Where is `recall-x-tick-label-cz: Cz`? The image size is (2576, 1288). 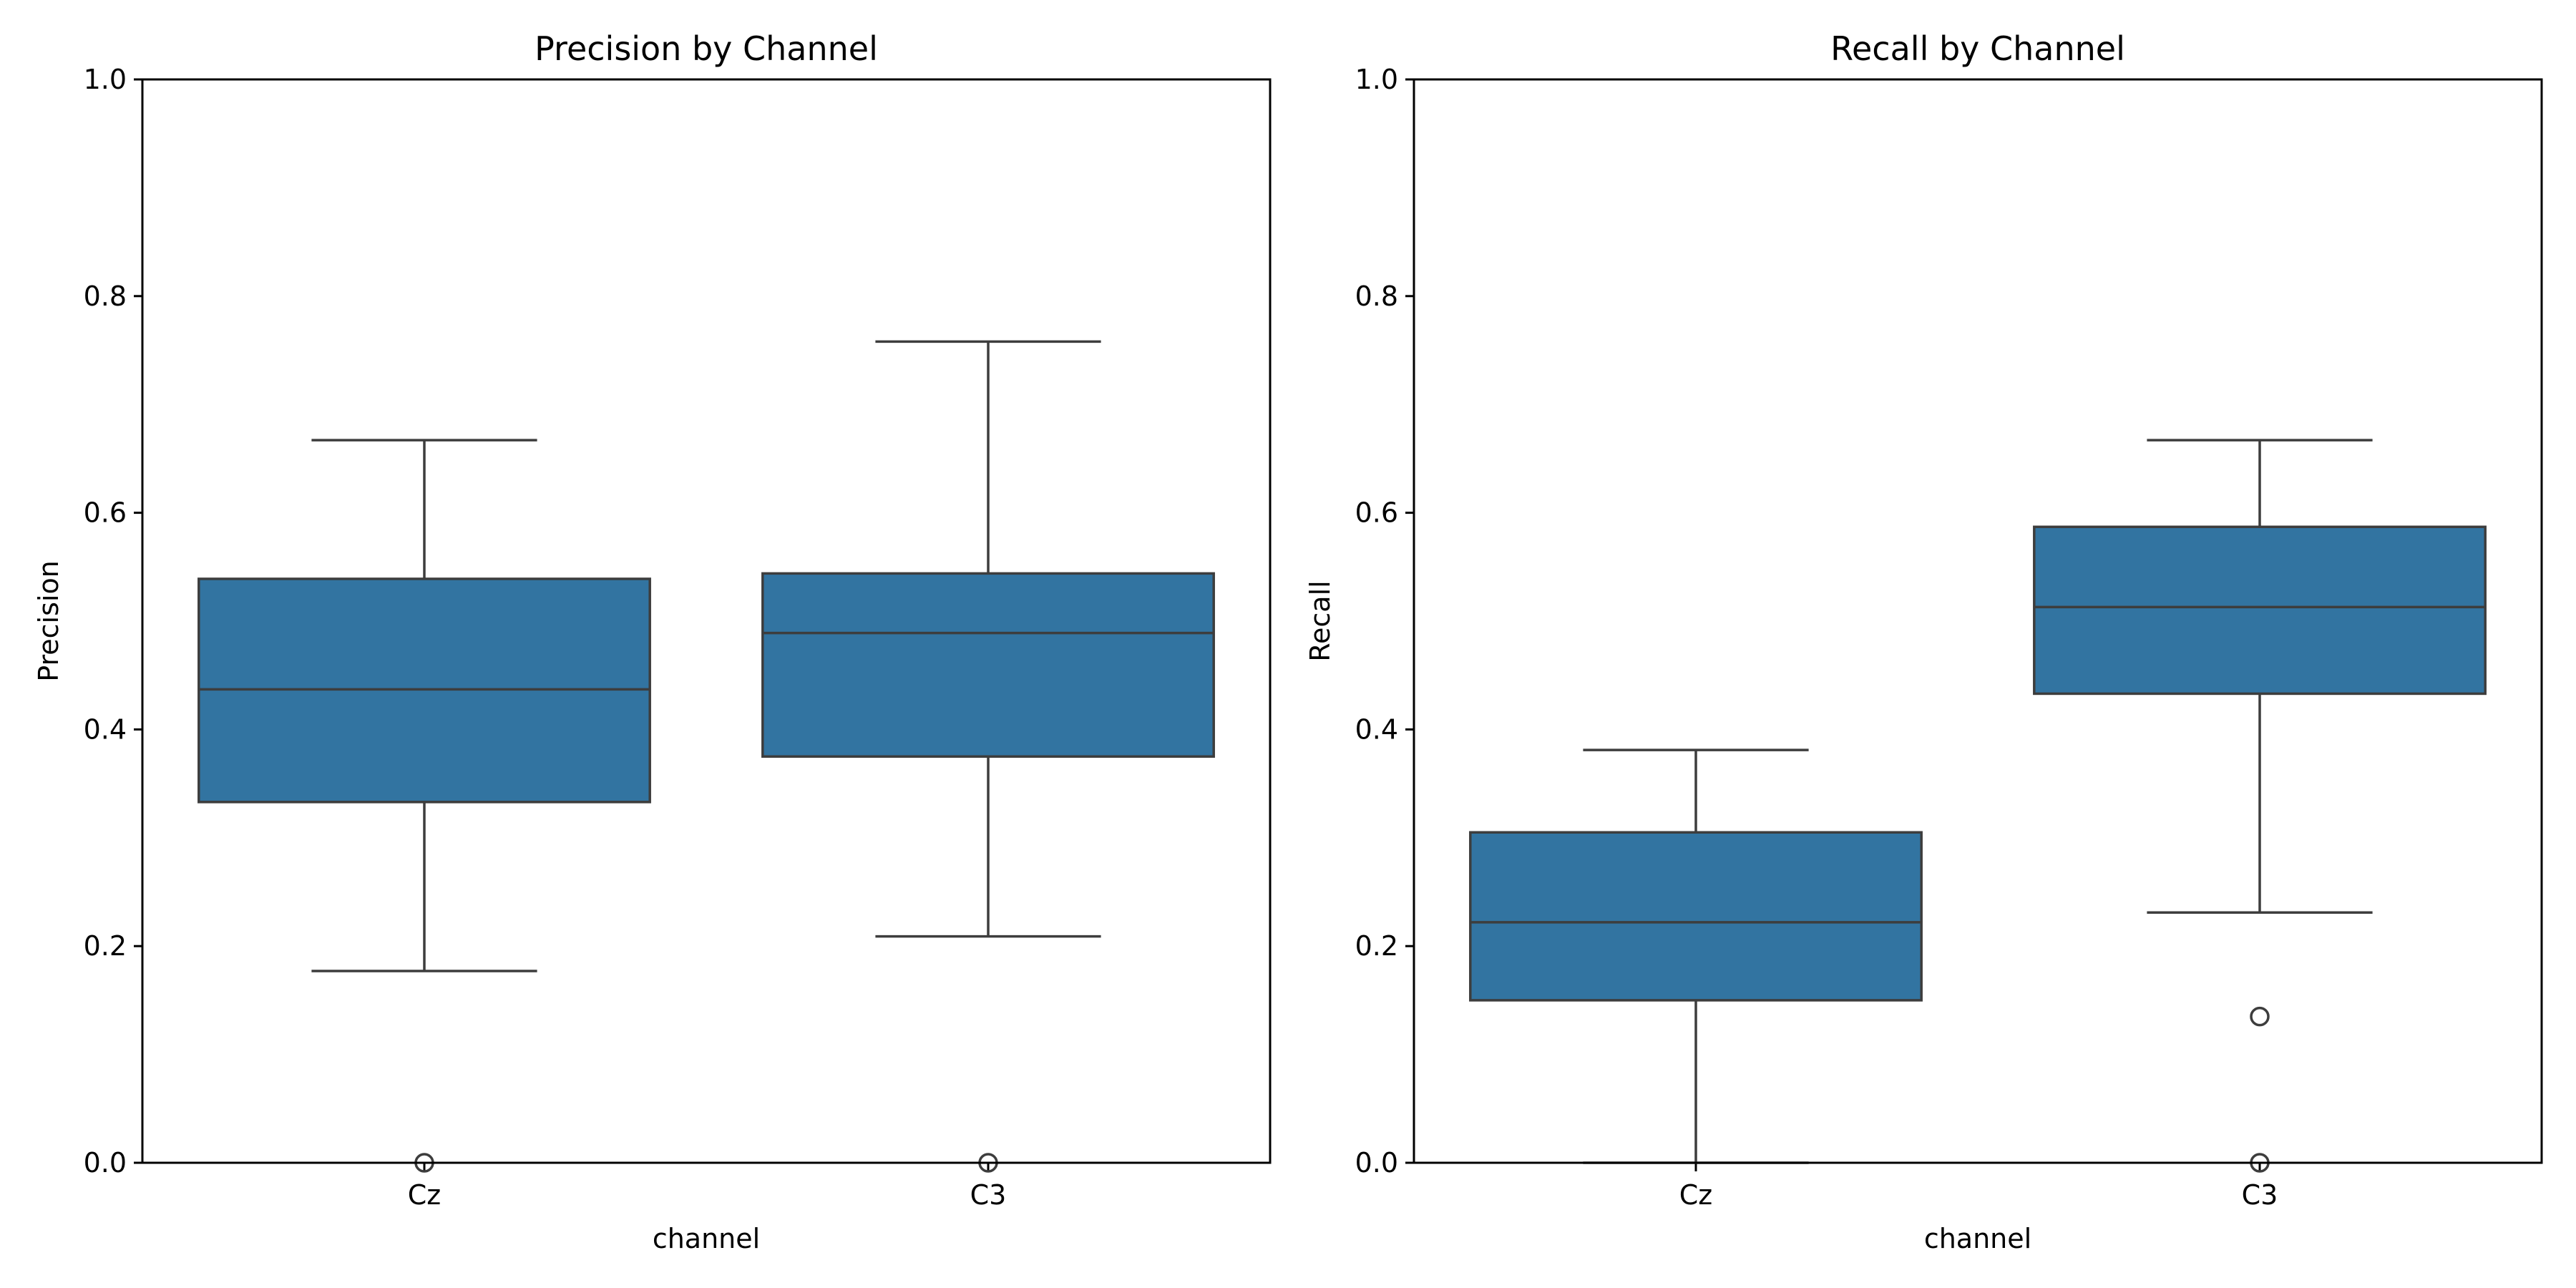 recall-x-tick-label-cz: Cz is located at coordinates (1695, 1195).